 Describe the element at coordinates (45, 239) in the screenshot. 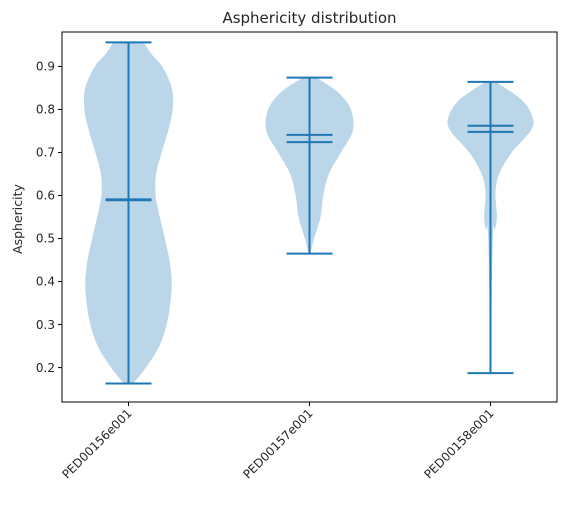

I see `y-tick-label: 0.5` at that location.